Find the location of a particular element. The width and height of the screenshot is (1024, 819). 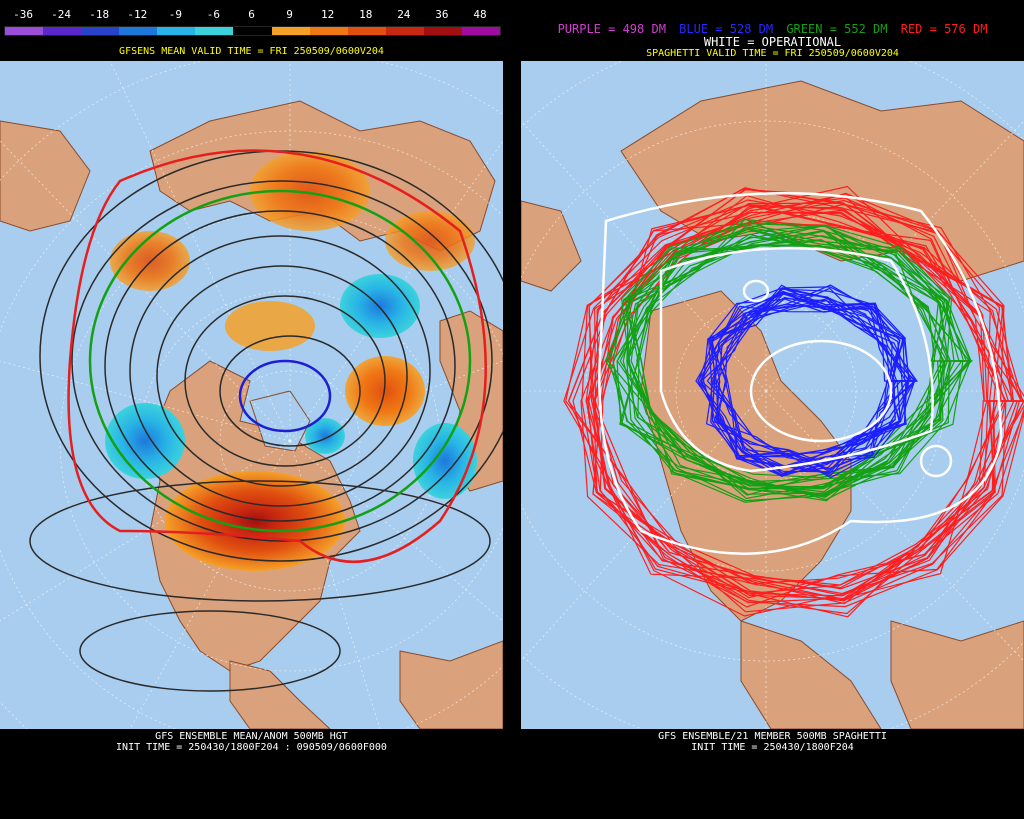

spaghetti-footer-title: GFS ENSEMBLE/21 MEMBER 500MB SPAGHETTI is located at coordinates (772, 736).